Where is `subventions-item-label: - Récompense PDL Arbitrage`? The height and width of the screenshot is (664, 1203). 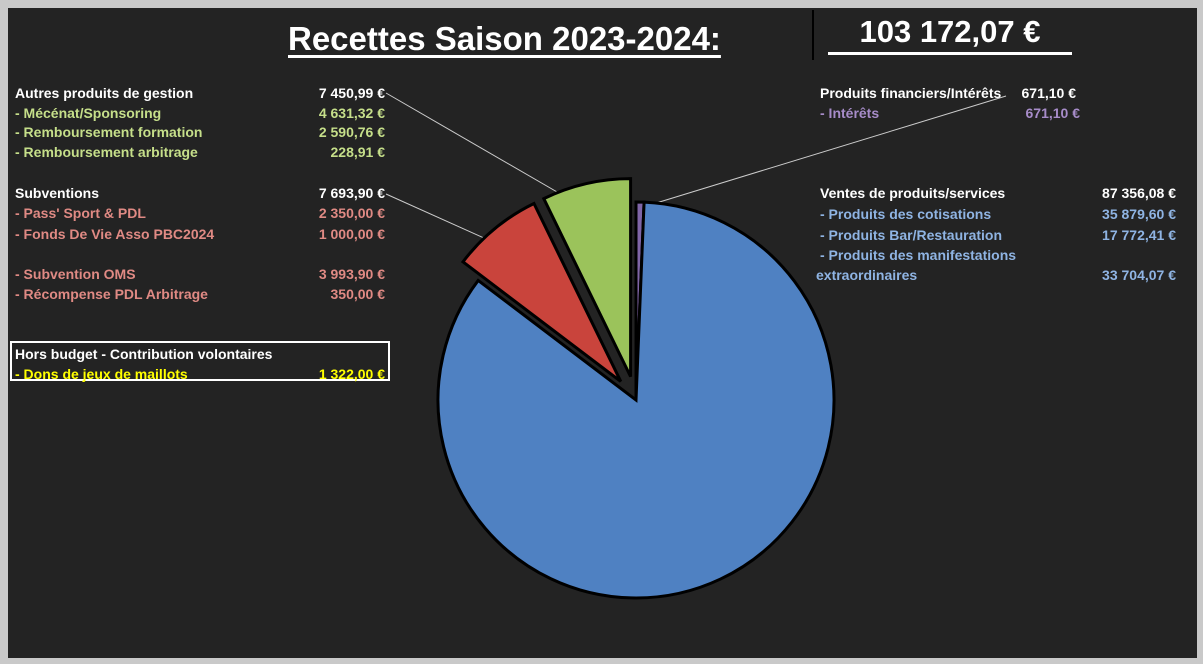
subventions-item-label: - Récompense PDL Arbitrage is located at coordinates (111, 294).